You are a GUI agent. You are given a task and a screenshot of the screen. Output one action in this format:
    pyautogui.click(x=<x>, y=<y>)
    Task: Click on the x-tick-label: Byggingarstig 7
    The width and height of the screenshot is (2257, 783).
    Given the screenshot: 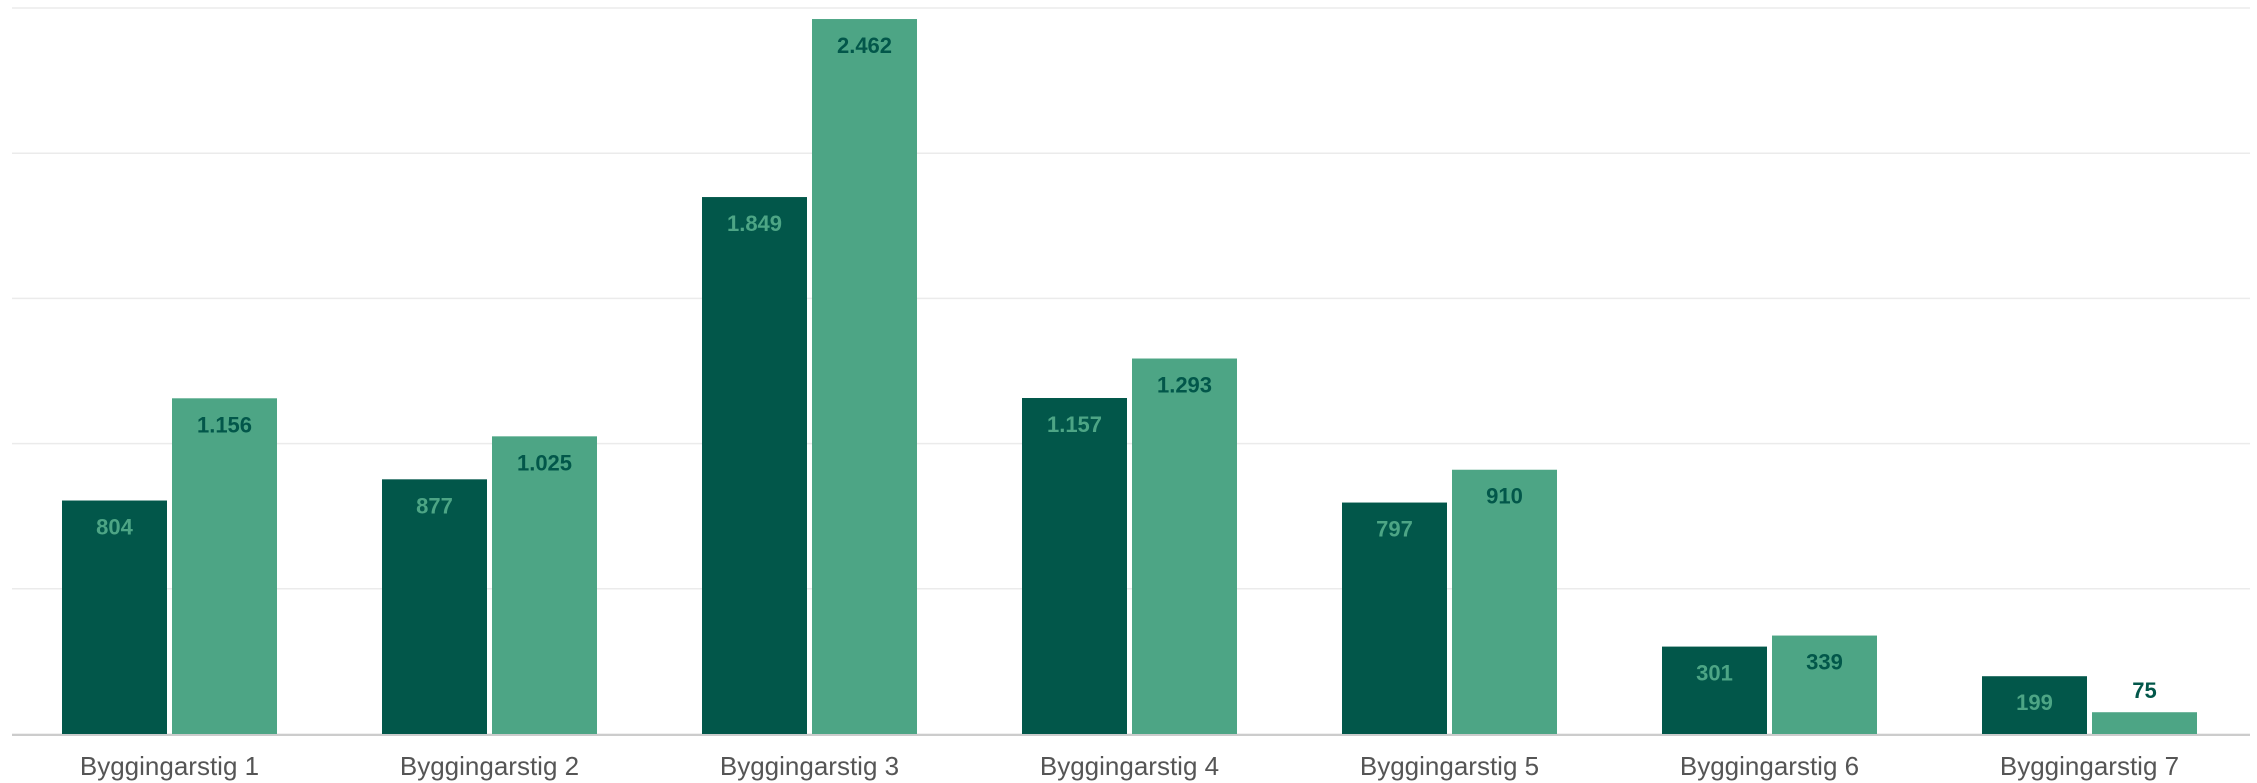 What is the action you would take?
    pyautogui.click(x=2089, y=766)
    